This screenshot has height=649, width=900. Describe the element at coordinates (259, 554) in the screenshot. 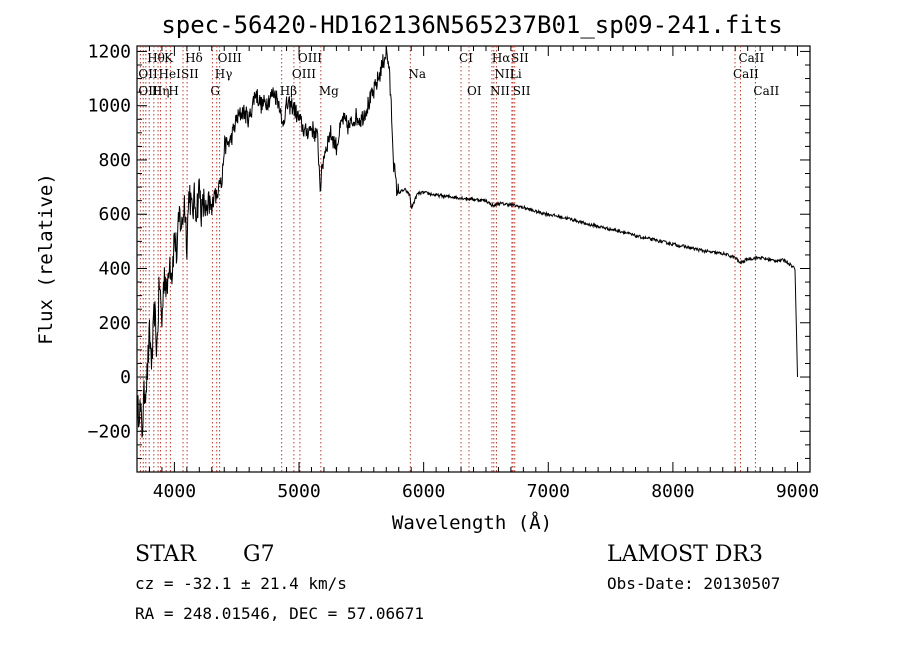

I see `spectral-subclass: G7` at that location.